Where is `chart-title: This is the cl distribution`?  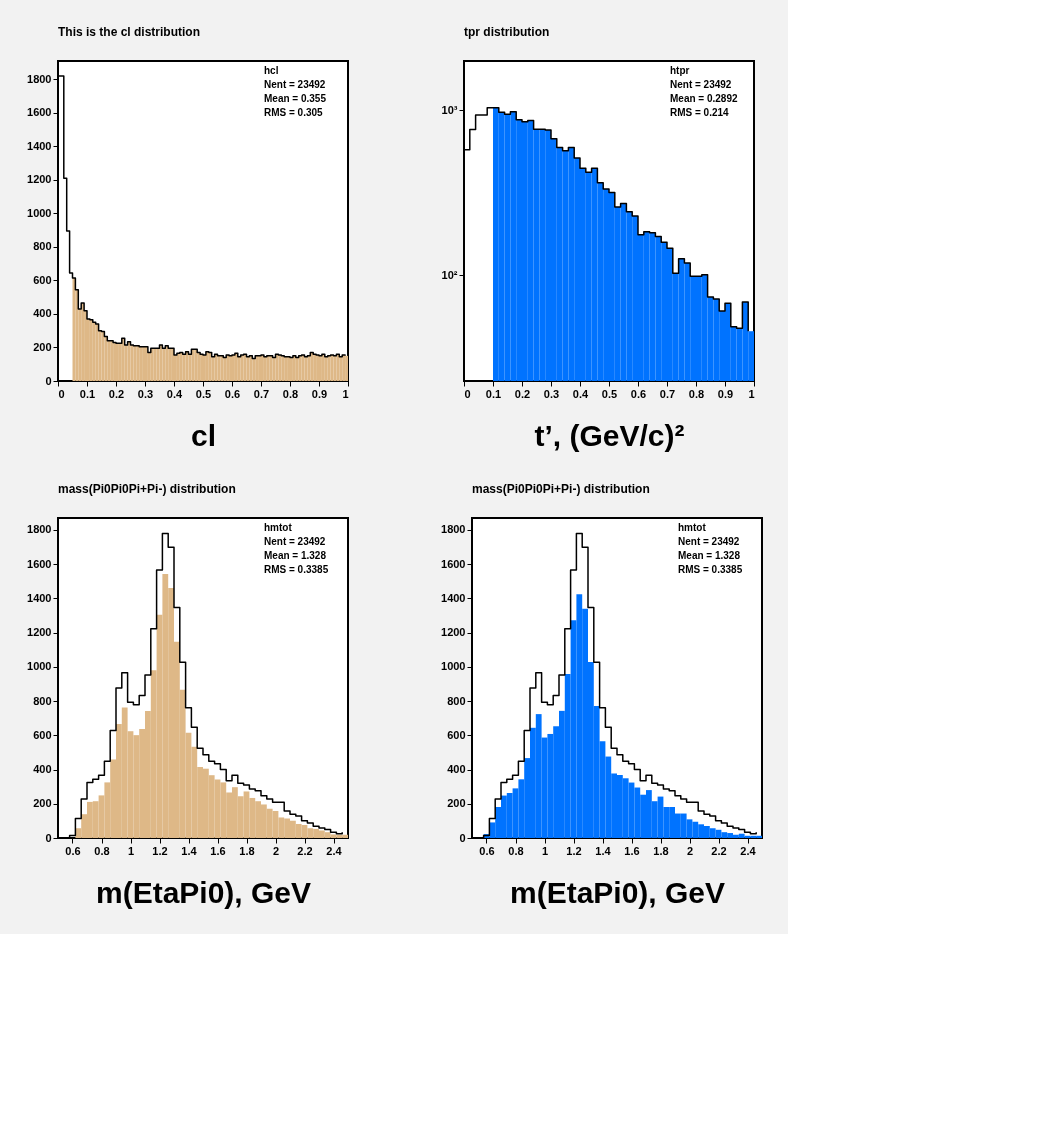
chart-title: This is the cl distribution is located at coordinates (129, 32).